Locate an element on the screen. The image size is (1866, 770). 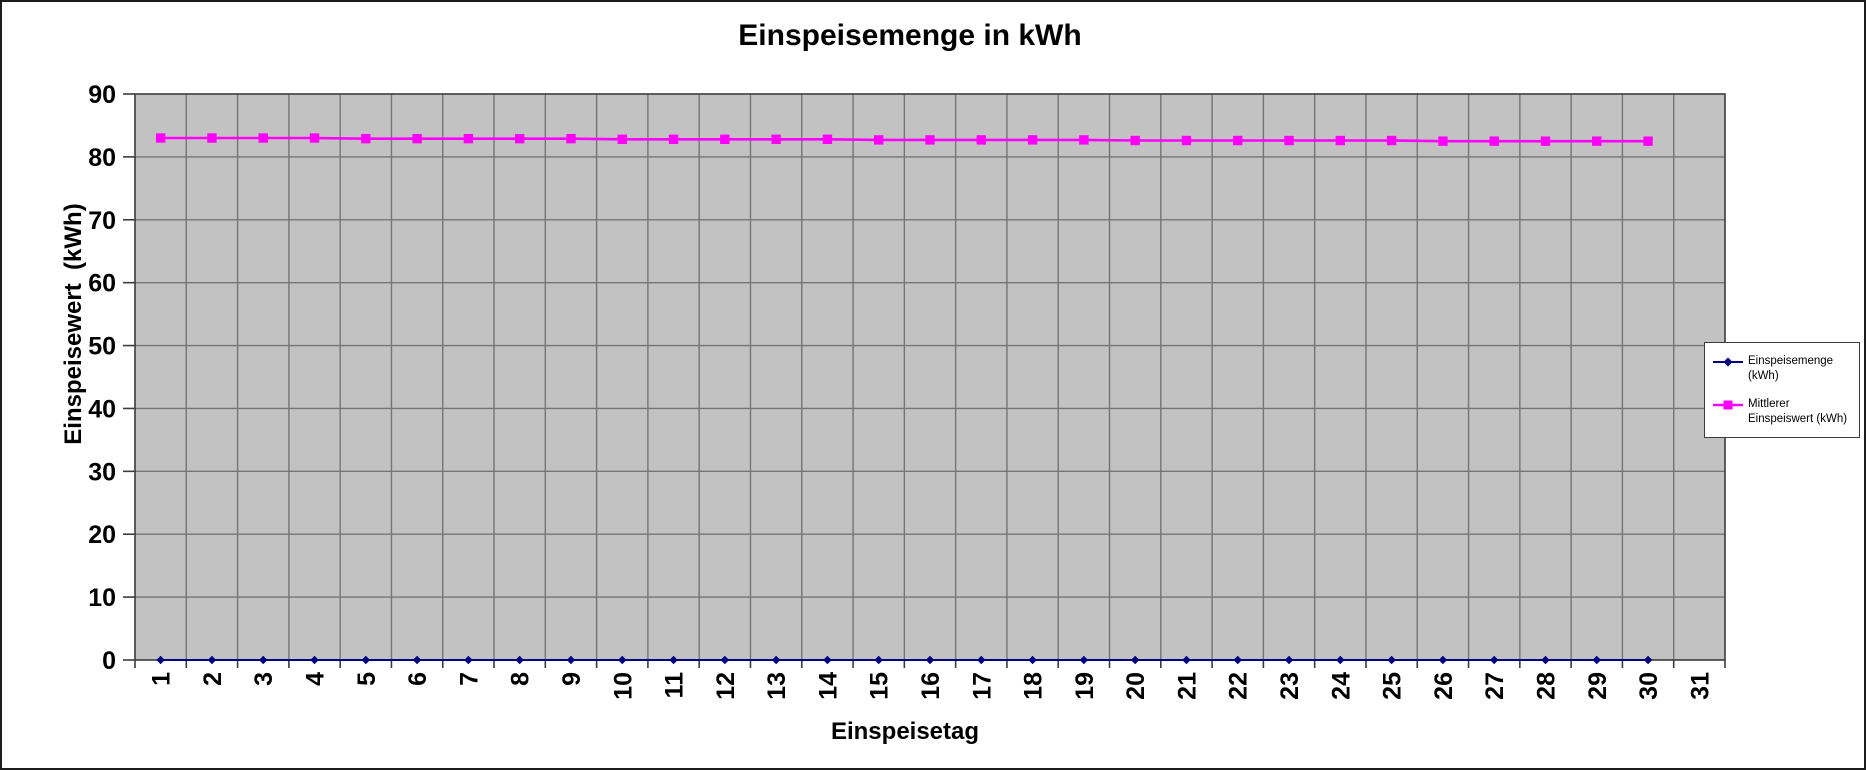
svg-text: 24 is located at coordinates (1341, 686).